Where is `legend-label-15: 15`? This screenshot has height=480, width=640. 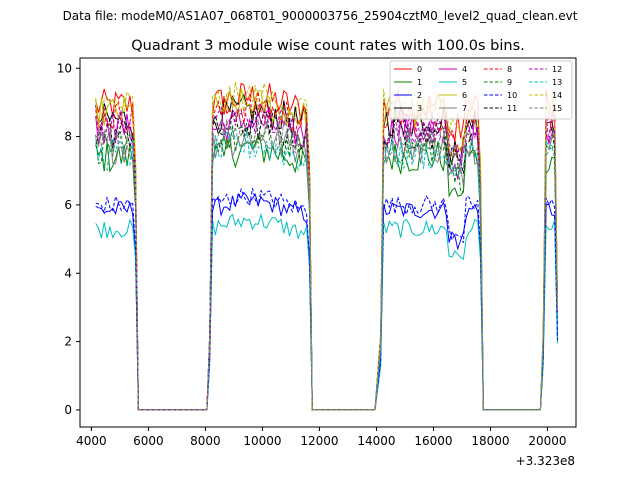 legend-label-15: 15 is located at coordinates (557, 108).